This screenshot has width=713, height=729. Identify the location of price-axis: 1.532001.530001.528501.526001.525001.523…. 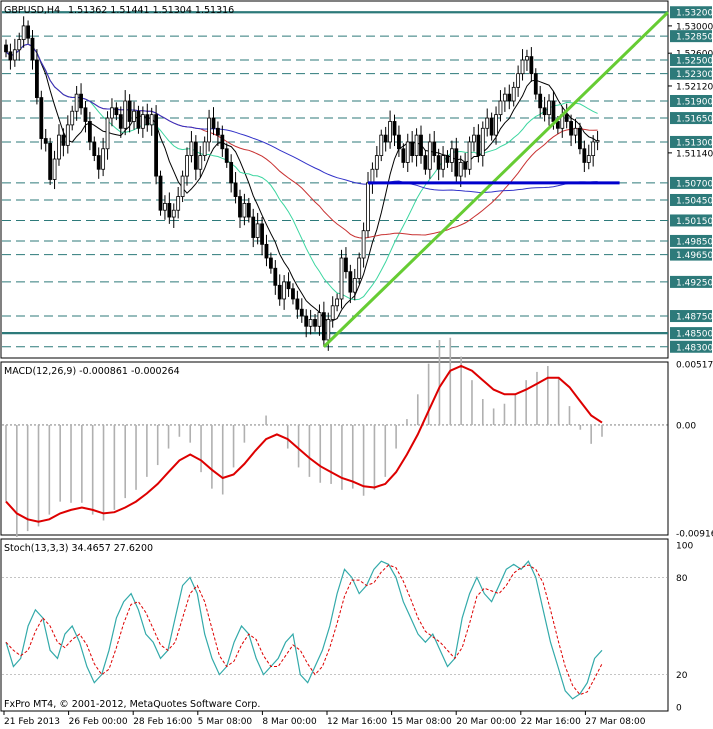
(690, 179).